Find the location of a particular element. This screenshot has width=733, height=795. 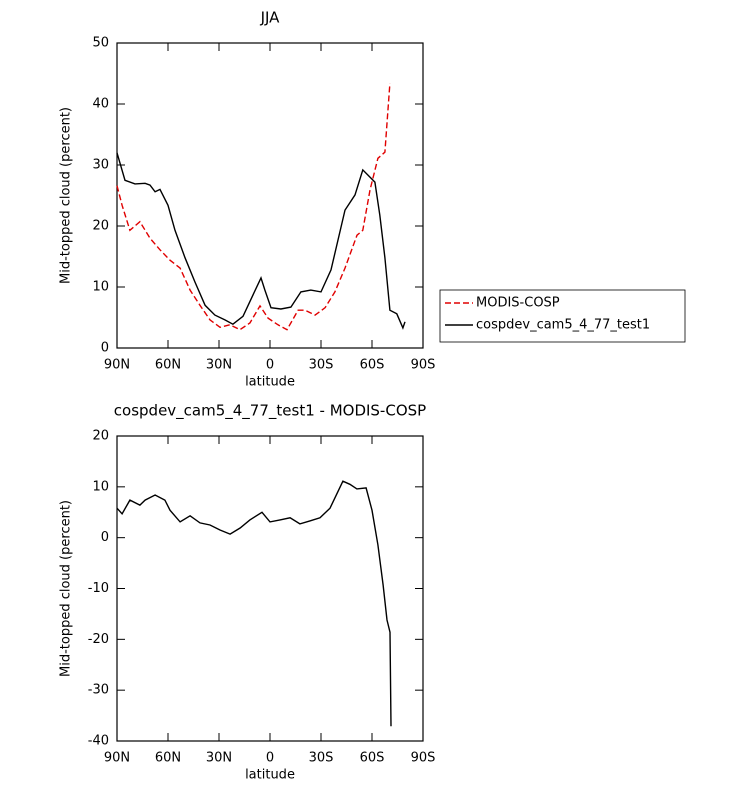

legend-box is located at coordinates (562, 316).